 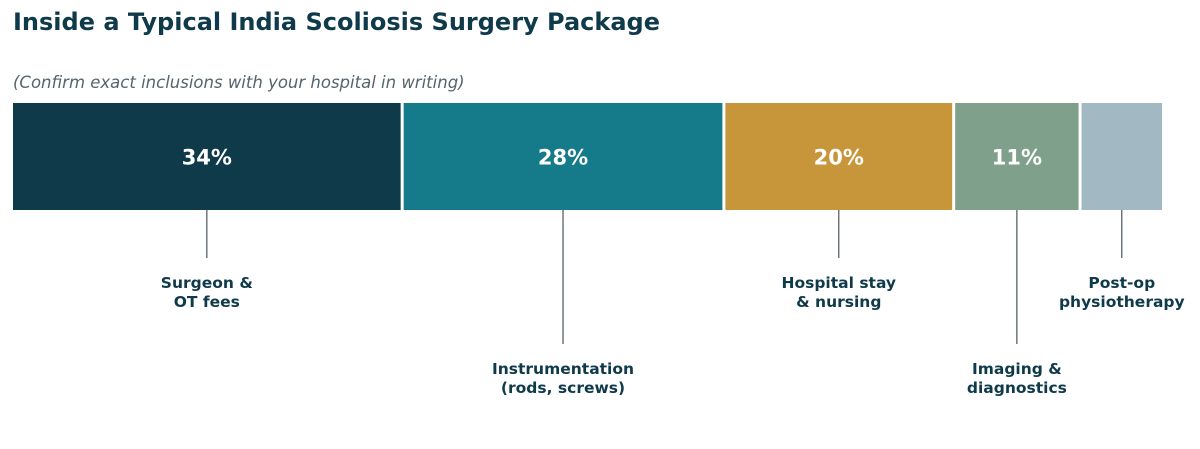 What do you see at coordinates (1122, 302) in the screenshot?
I see `category-label-5-line-2: physiotherapy` at bounding box center [1122, 302].